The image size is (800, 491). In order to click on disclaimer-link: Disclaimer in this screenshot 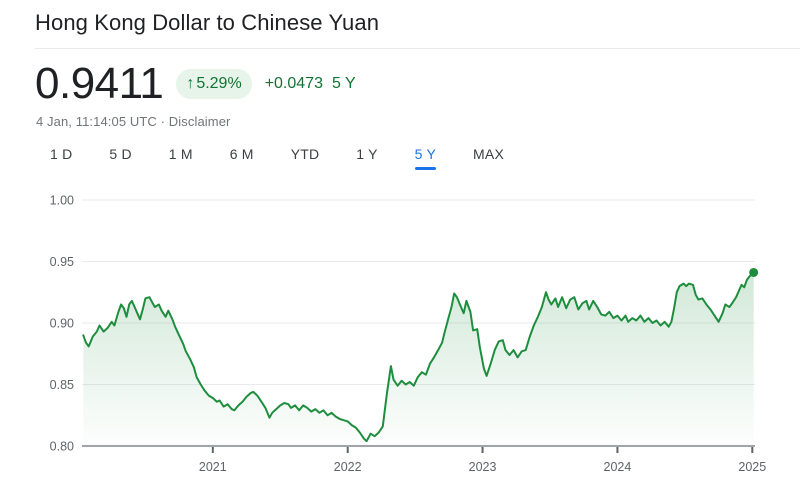, I will do `click(199, 121)`.